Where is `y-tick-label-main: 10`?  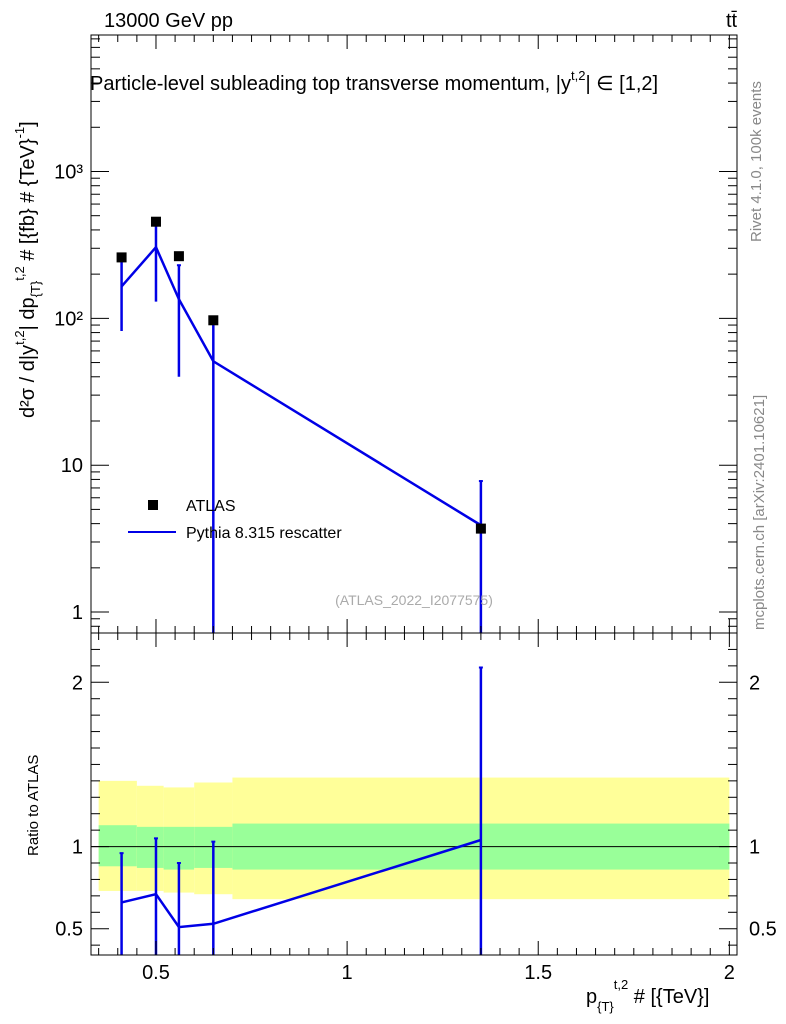 y-tick-label-main: 10 is located at coordinates (72, 466).